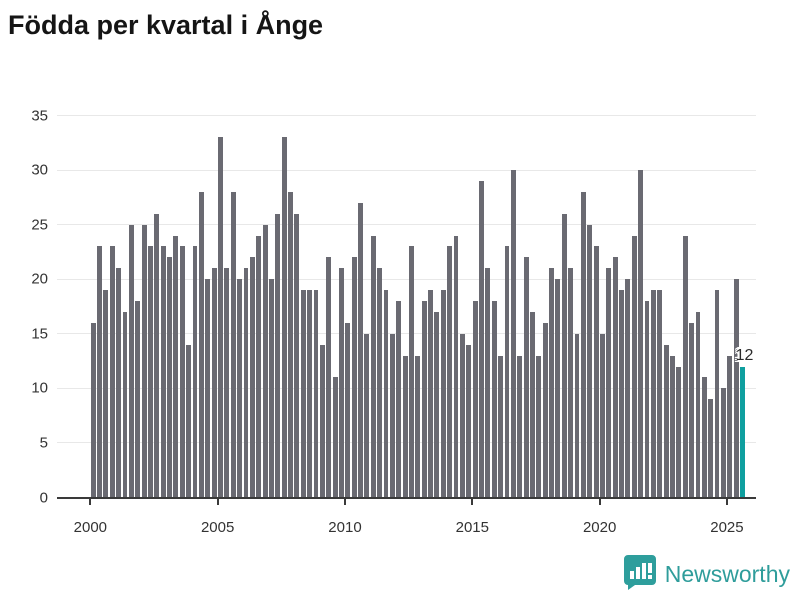 Image resolution: width=800 pixels, height=600 pixels. Describe the element at coordinates (727, 527) in the screenshot. I see `x-tick-label: 2025` at that location.